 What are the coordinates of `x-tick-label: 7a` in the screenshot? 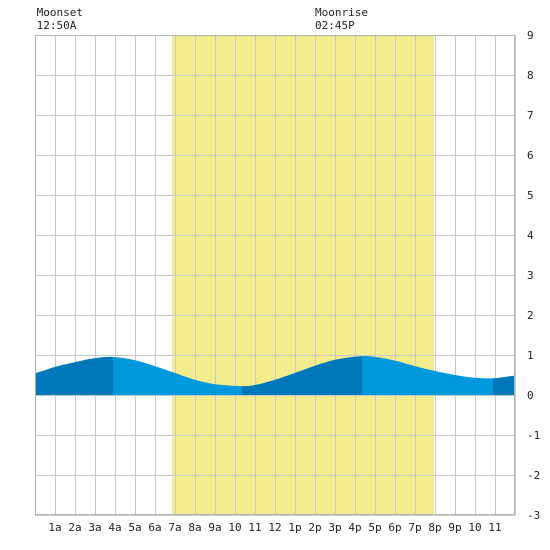 It's located at (174, 527).